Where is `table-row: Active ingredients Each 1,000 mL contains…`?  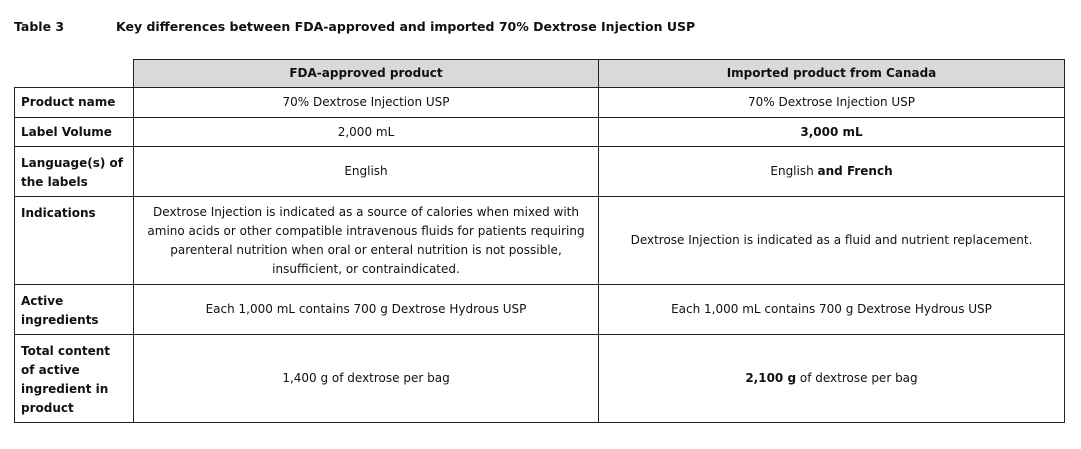 table-row: Active ingredients Each 1,000 mL contains… is located at coordinates (539, 309).